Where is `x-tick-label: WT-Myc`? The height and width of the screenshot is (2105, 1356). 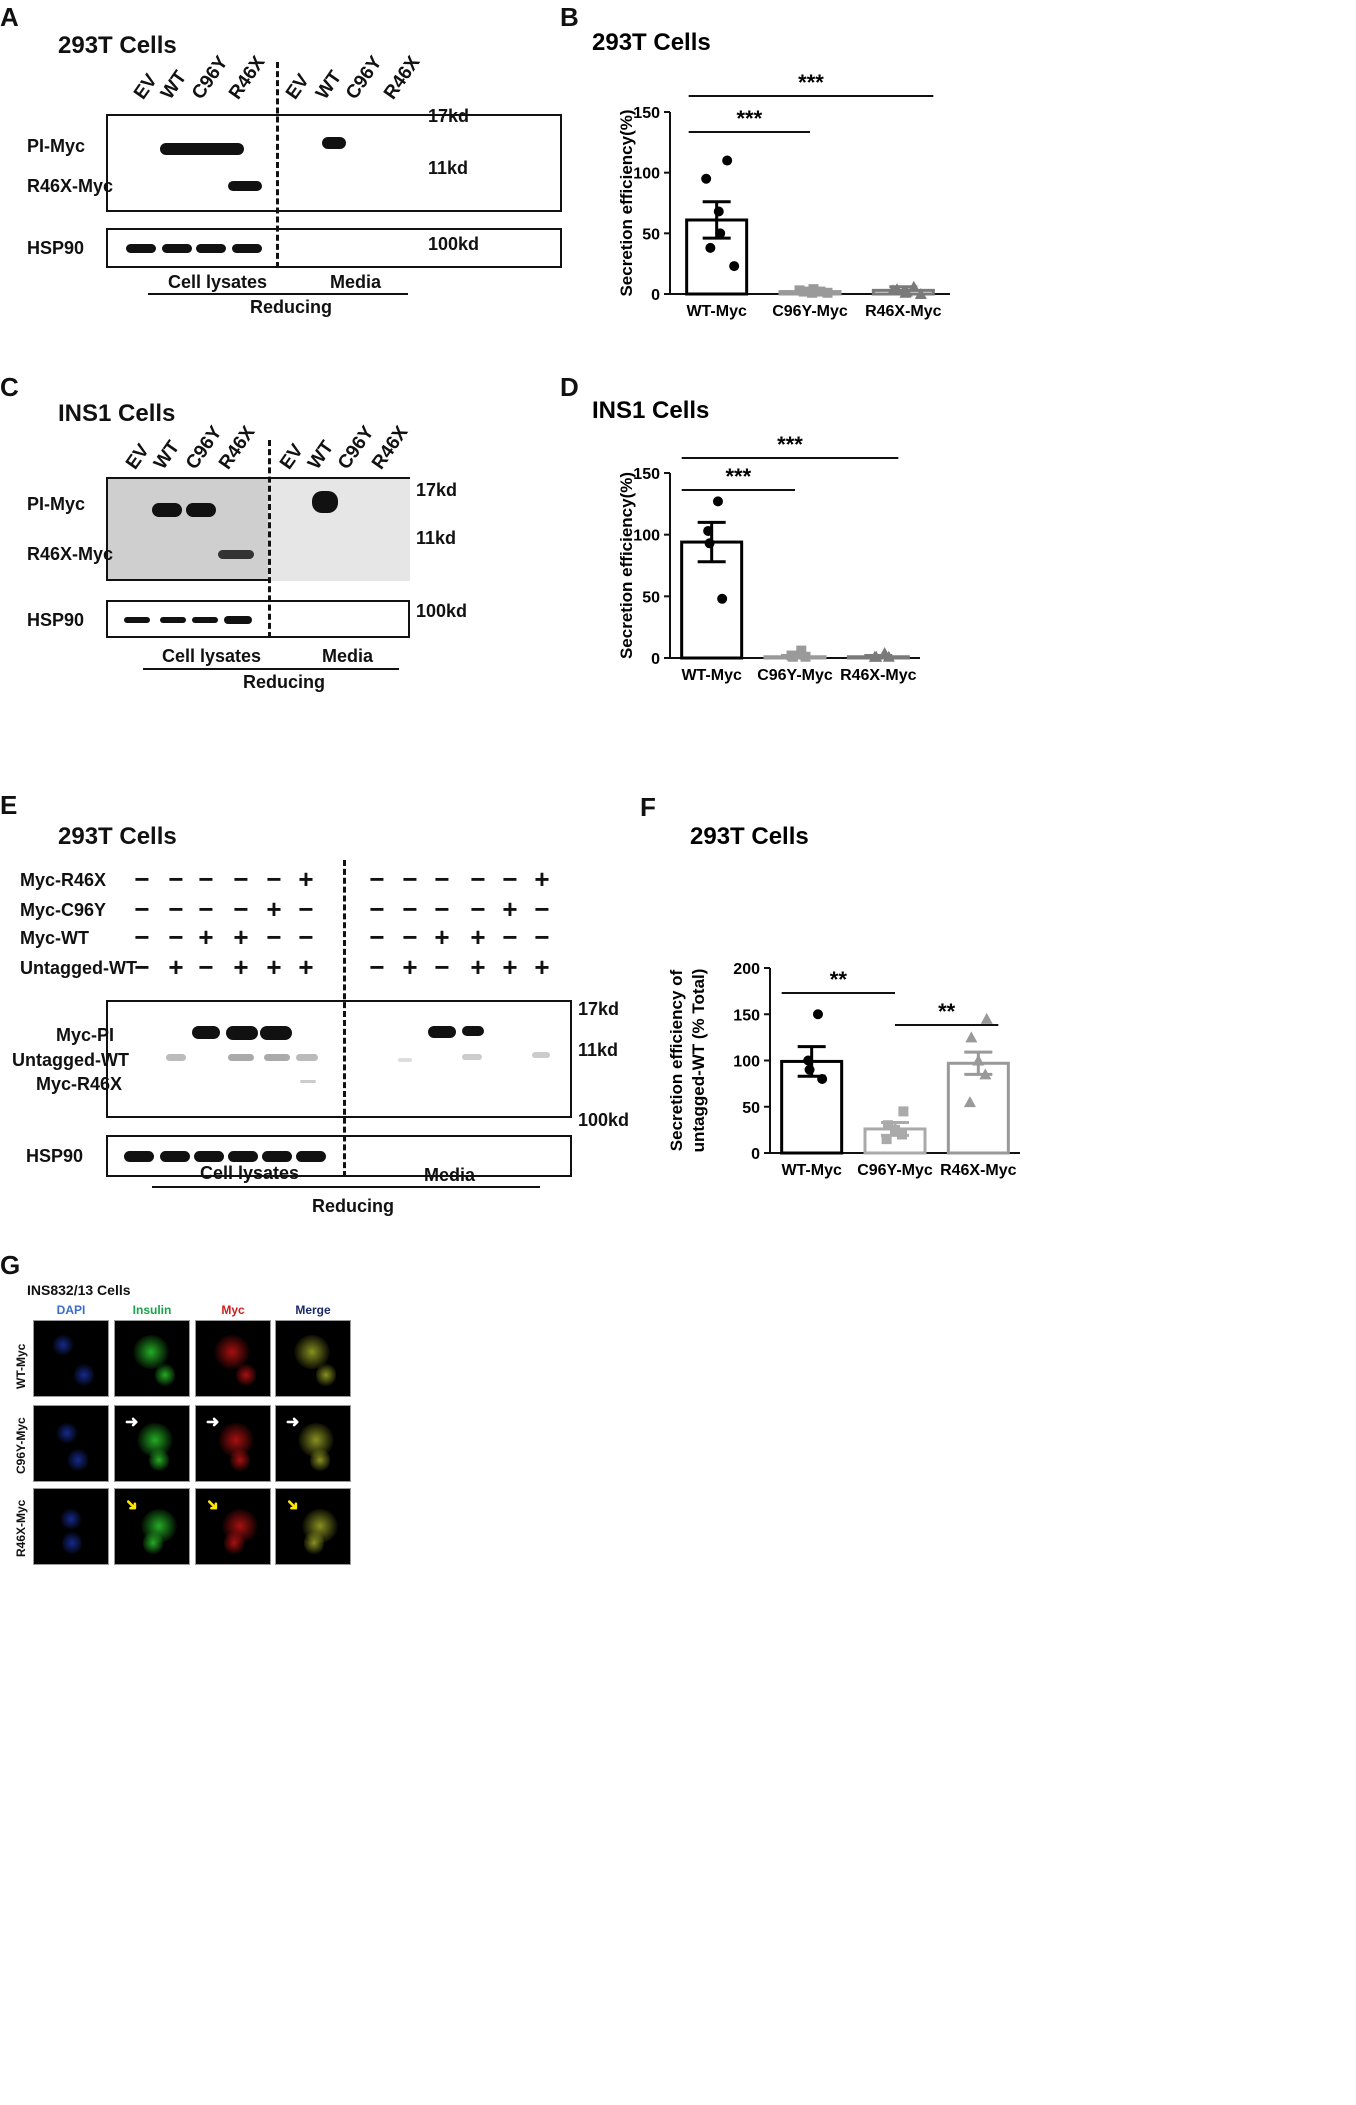
x-tick-label: WT-Myc is located at coordinates (711, 675).